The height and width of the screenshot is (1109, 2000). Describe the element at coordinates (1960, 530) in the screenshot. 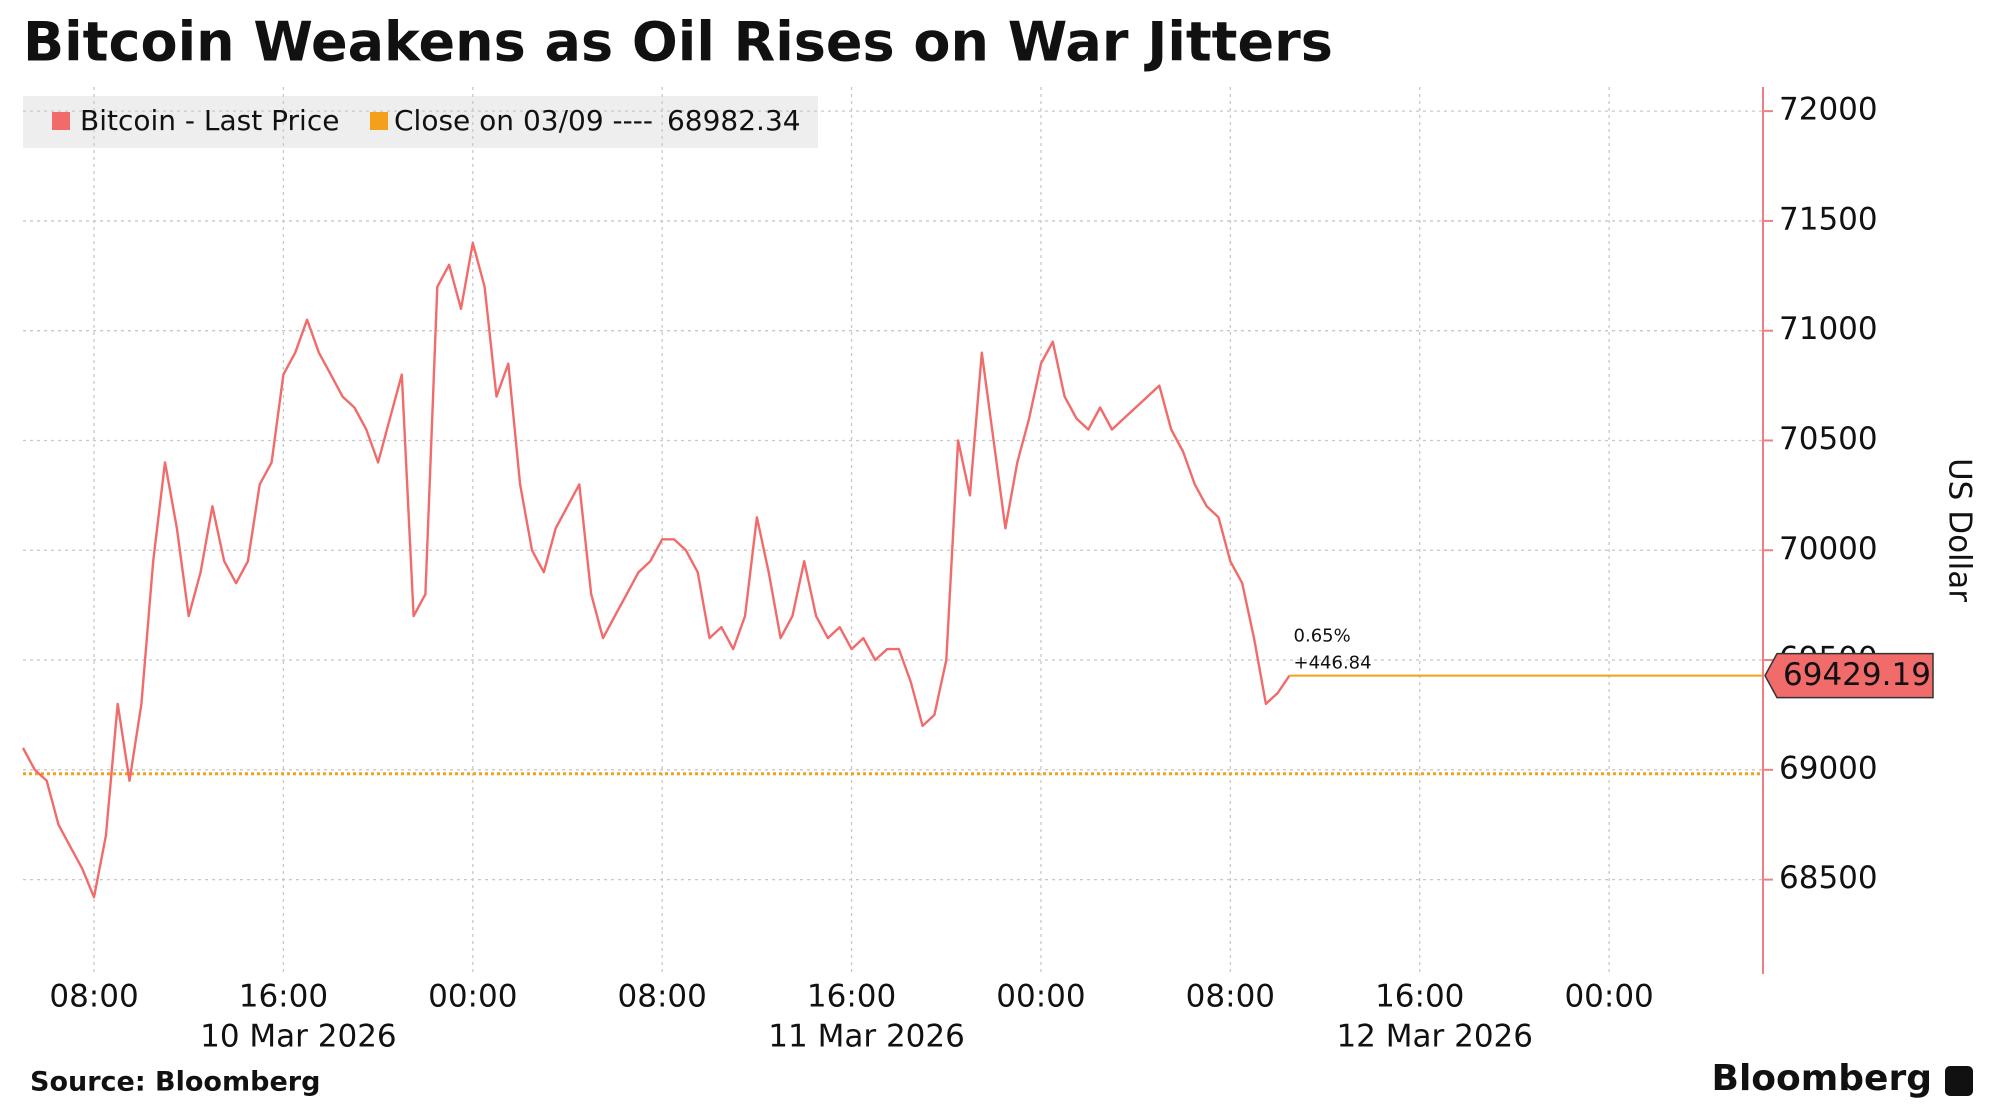

I see `y-axis-label: US Dollar` at that location.